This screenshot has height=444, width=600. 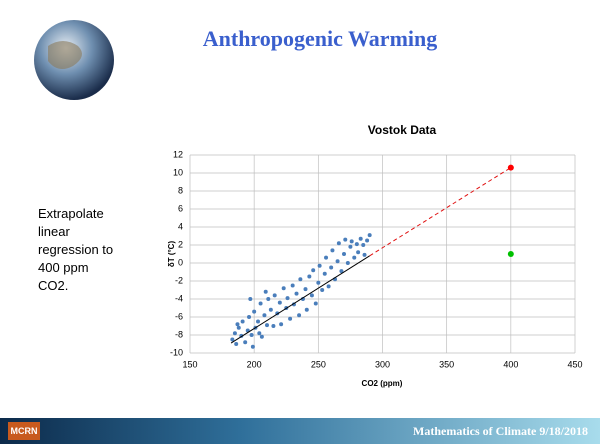 What do you see at coordinates (178, 154) in the screenshot?
I see `y-tick-label: 12` at bounding box center [178, 154].